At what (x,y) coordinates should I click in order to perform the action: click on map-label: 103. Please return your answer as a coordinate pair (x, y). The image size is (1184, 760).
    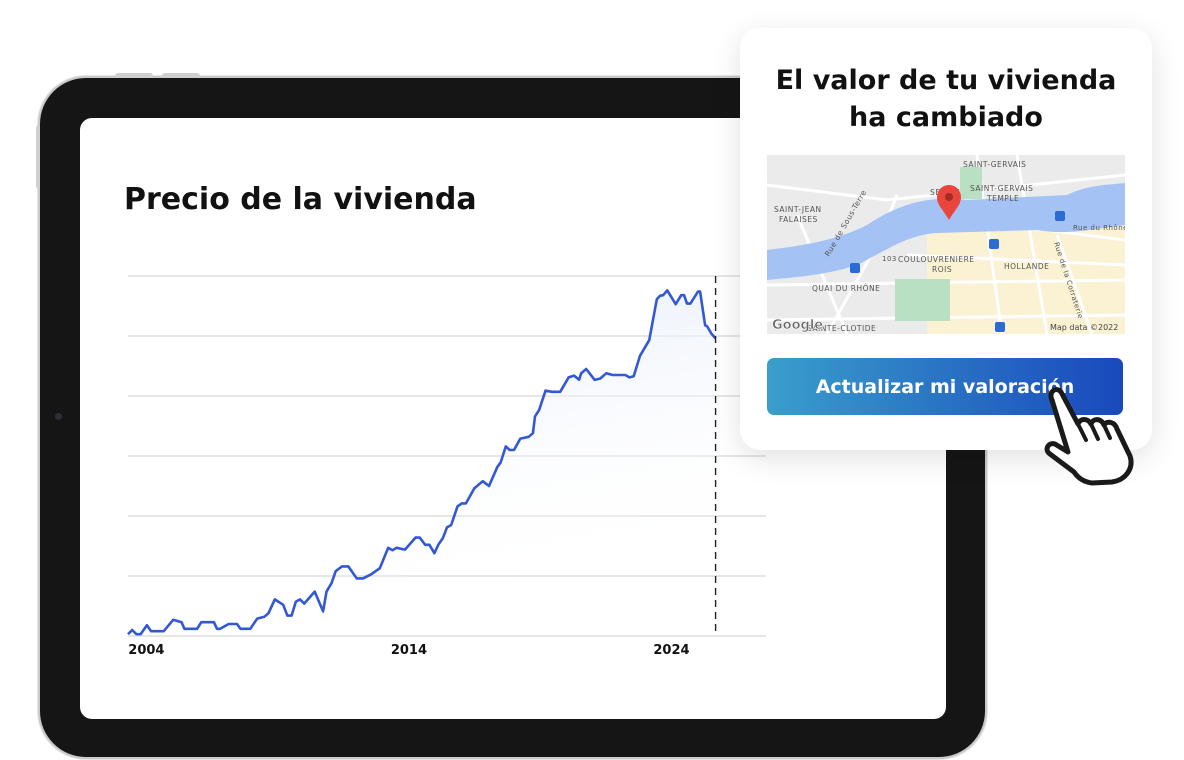
    Looking at the image, I should click on (889, 259).